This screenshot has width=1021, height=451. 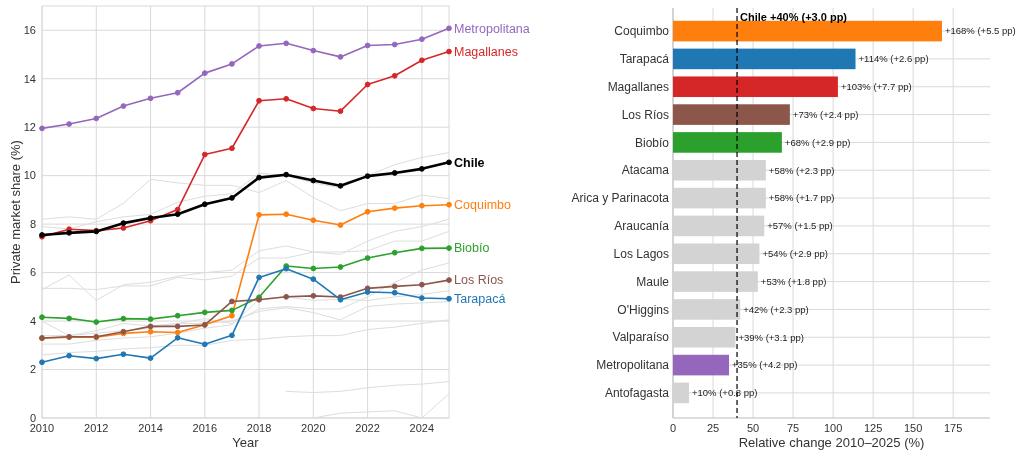 What do you see at coordinates (15, 212) in the screenshot?
I see `y-axis-title: Private market share (%)` at bounding box center [15, 212].